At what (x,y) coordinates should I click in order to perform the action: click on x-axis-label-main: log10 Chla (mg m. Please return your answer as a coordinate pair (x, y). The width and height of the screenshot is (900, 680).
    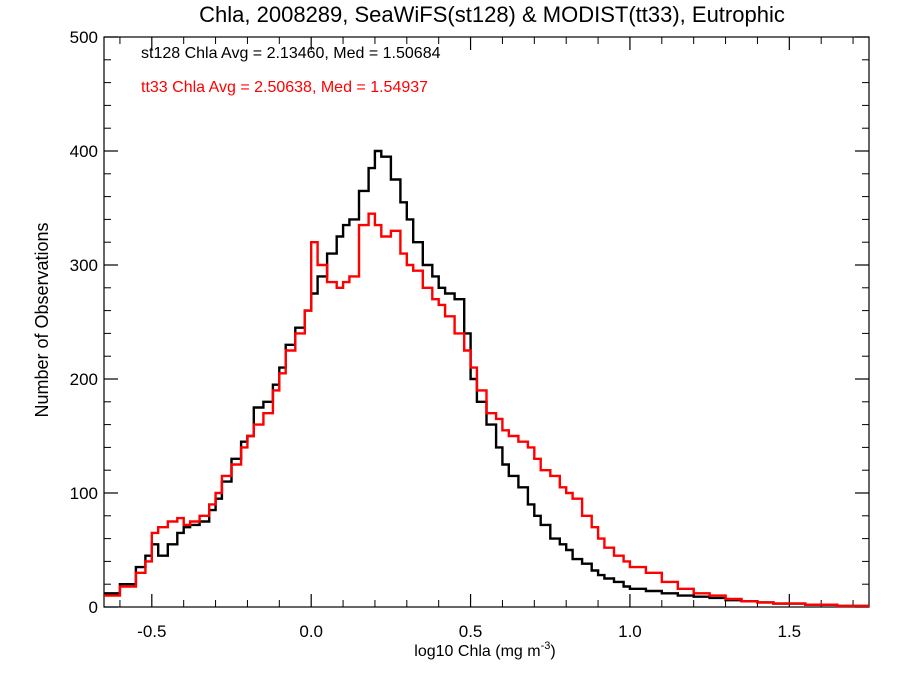
    Looking at the image, I should click on (477, 651).